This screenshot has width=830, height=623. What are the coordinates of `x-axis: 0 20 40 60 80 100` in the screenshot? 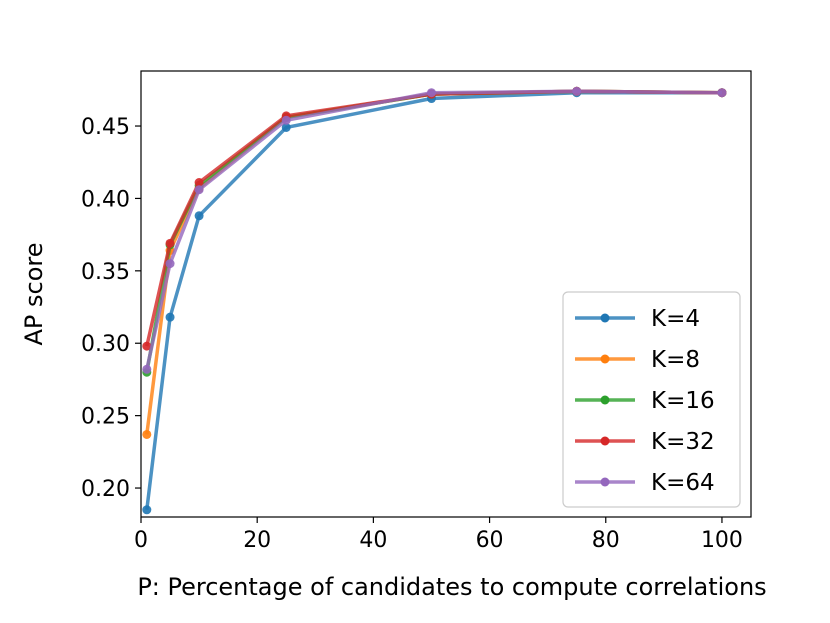 It's located at (438, 535).